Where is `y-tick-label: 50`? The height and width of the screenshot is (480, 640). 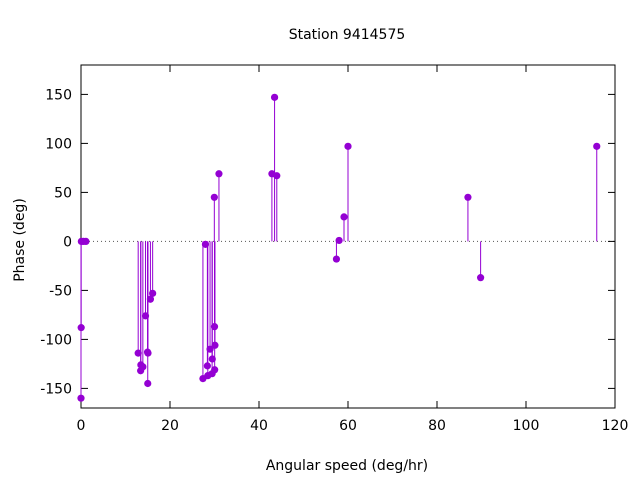
y-tick-label: 50 is located at coordinates (63, 193).